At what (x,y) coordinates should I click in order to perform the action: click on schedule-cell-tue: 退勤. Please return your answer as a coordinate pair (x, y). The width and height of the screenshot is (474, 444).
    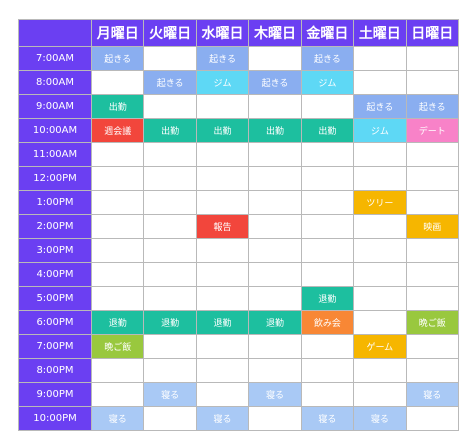
    Looking at the image, I should click on (170, 322).